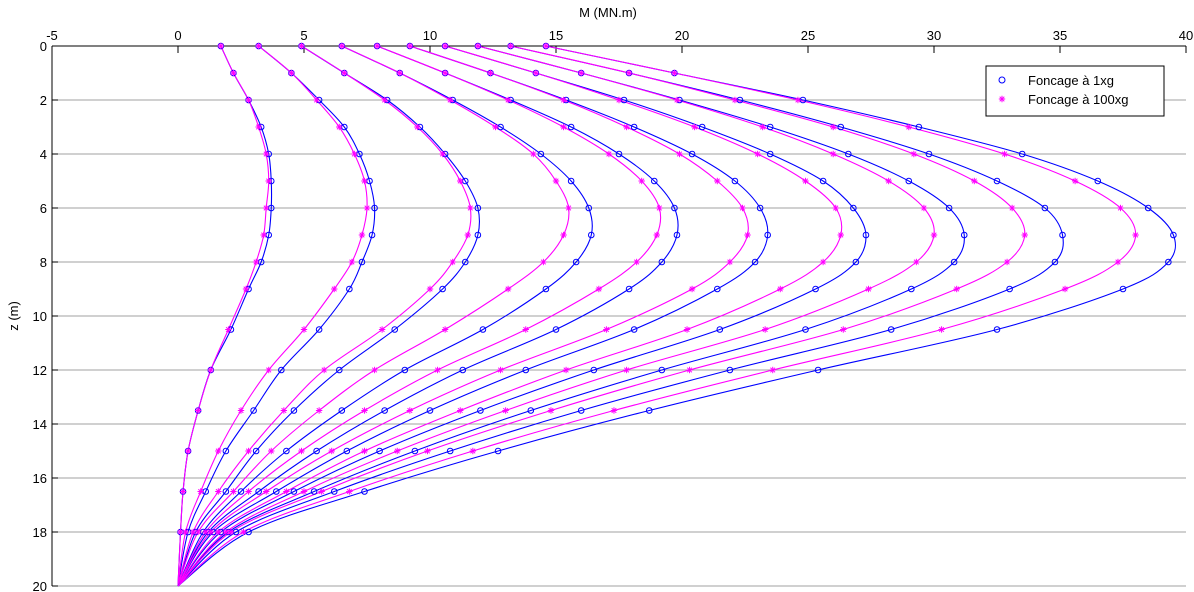 The height and width of the screenshot is (592, 1194). Describe the element at coordinates (13, 316) in the screenshot. I see `y-axis-title: z (m)` at that location.